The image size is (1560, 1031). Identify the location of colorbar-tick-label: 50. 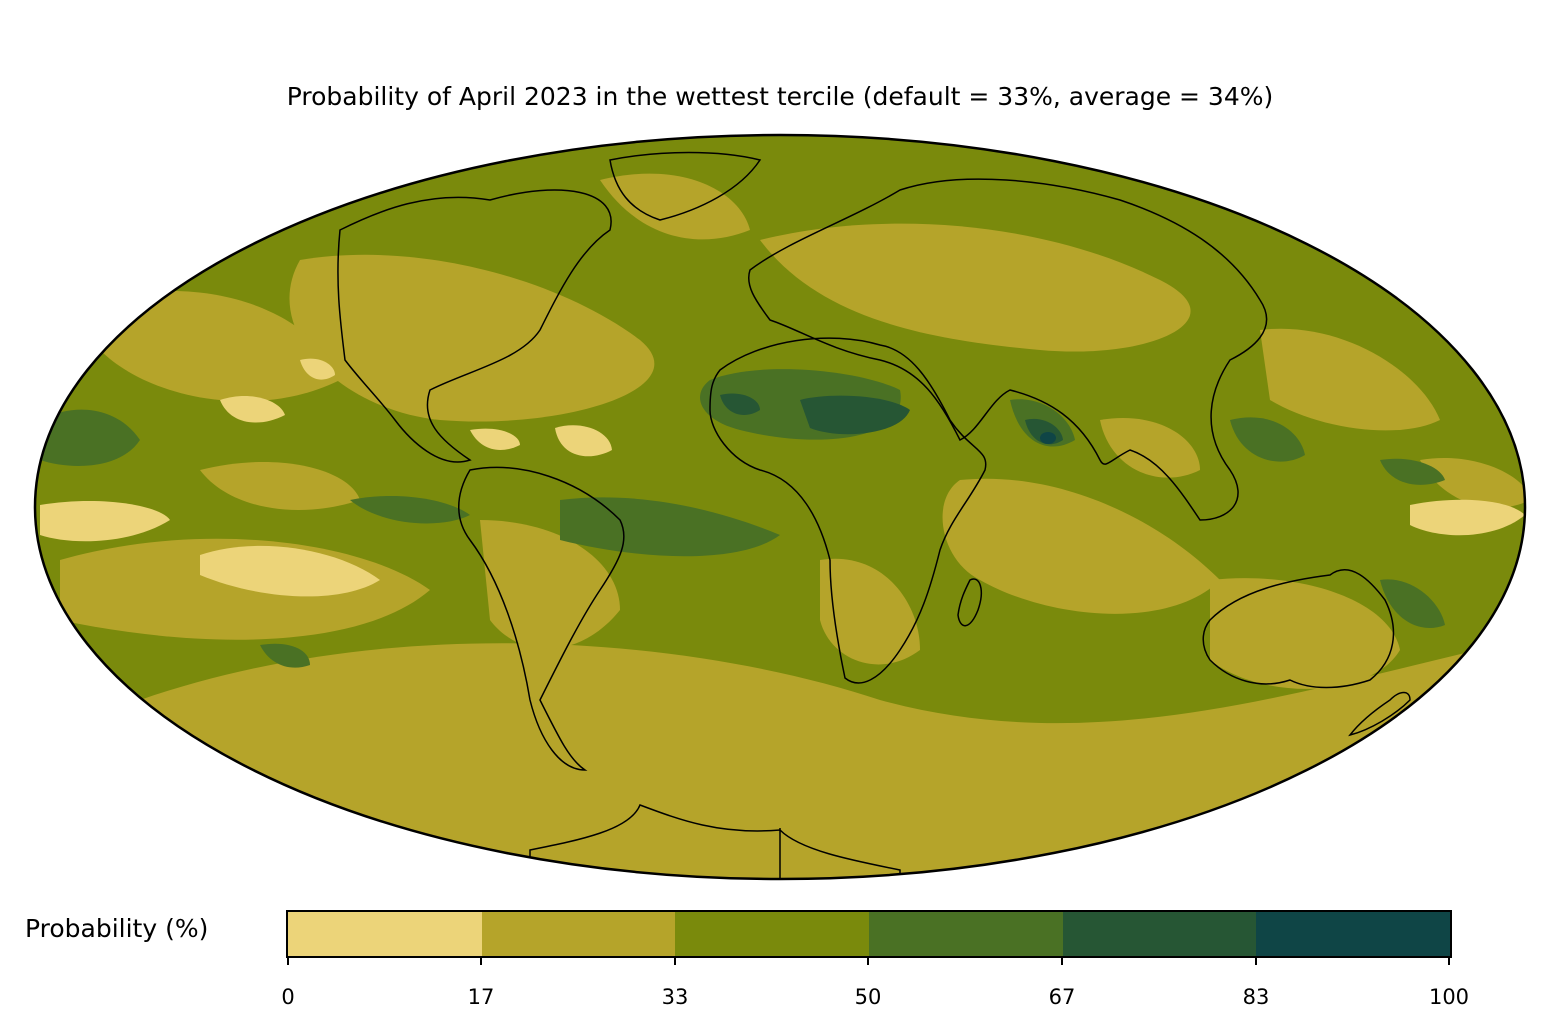
(868, 997).